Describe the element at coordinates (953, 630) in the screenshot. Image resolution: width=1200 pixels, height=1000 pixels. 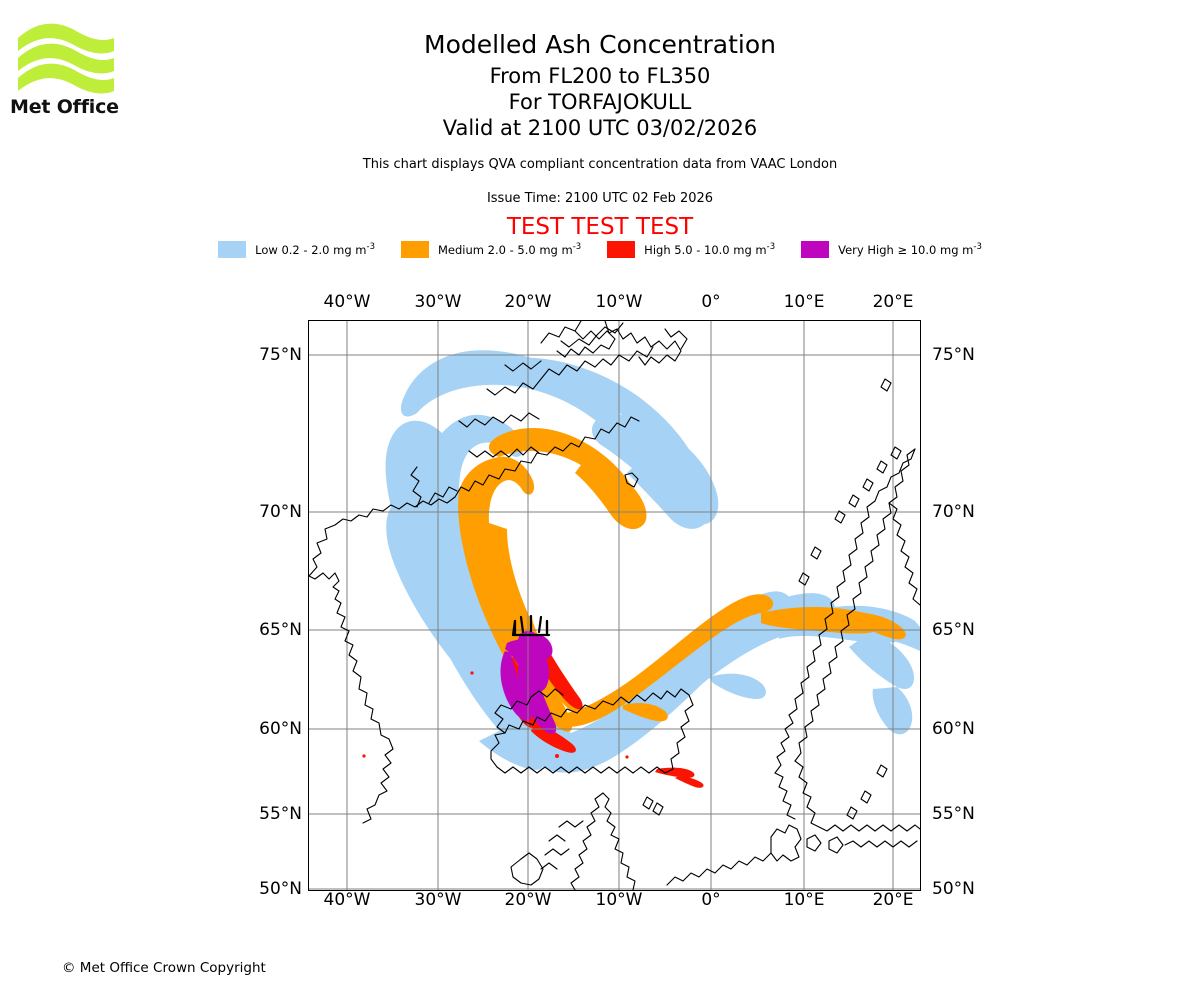
I see `lat-tick-right-2: 65°N` at that location.